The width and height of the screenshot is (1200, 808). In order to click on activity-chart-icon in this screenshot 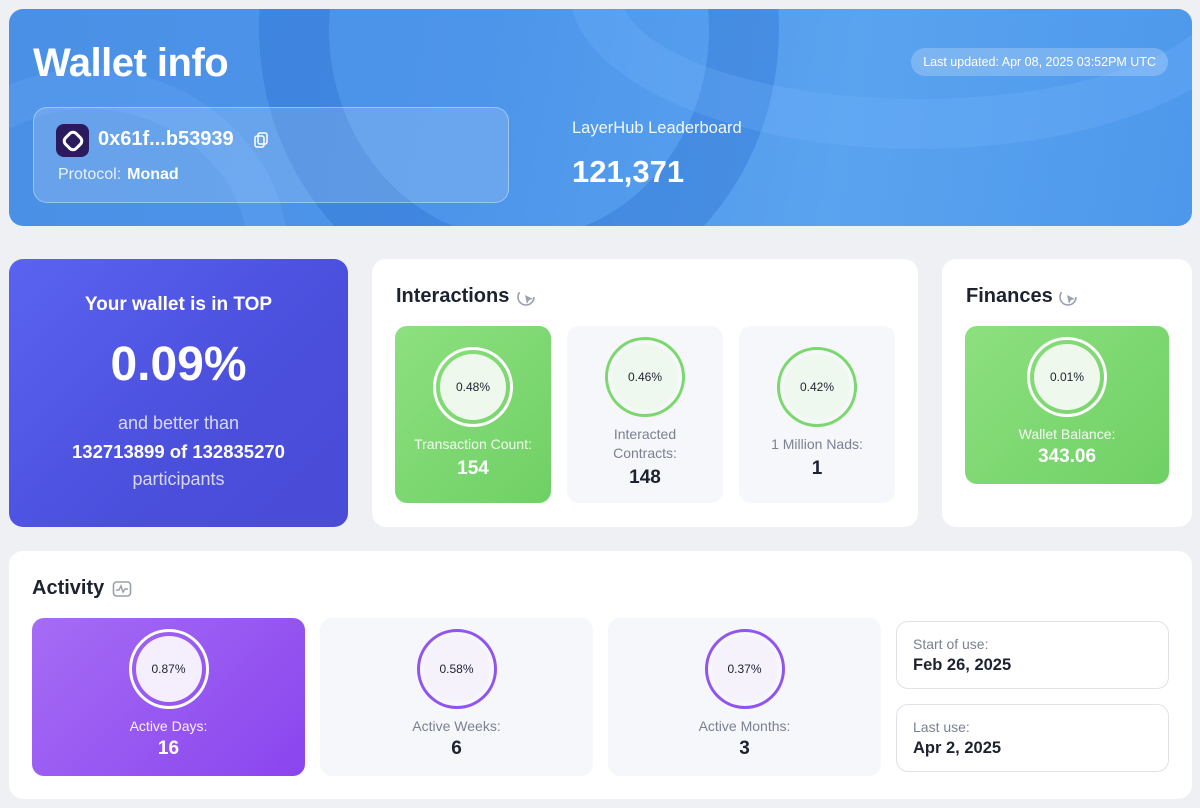, I will do `click(122, 589)`.